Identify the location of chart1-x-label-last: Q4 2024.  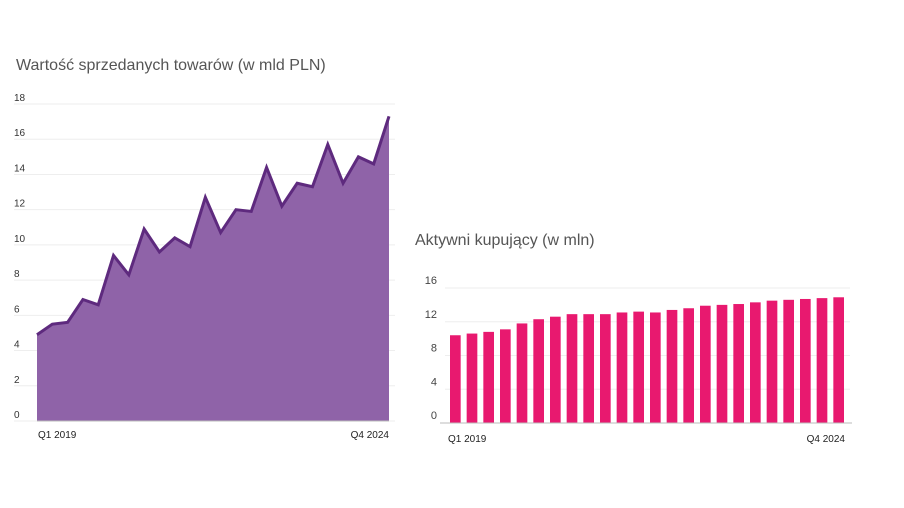
(370, 435).